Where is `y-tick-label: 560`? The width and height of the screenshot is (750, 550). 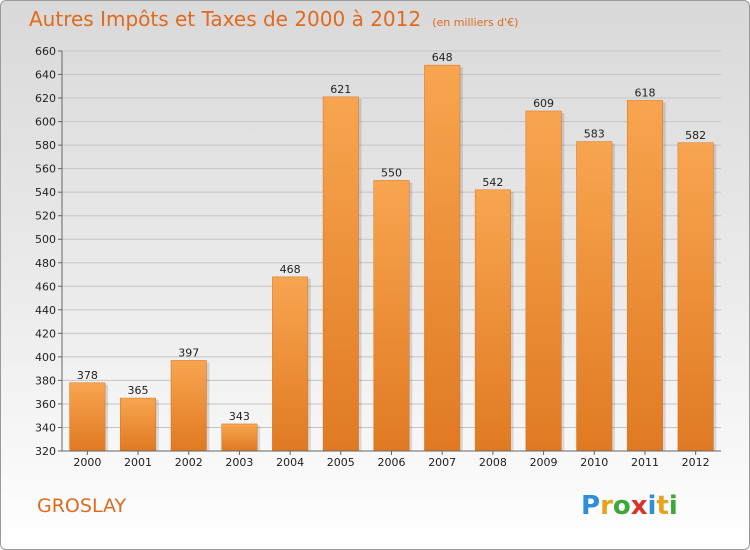
y-tick-label: 560 is located at coordinates (45, 169).